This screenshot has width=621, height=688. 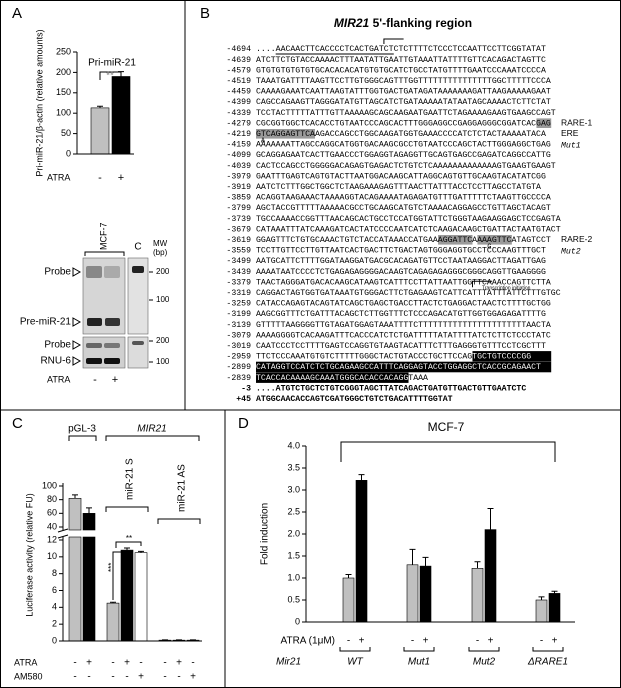 What do you see at coordinates (63, 92) in the screenshot?
I see `y-tick-label: 150` at bounding box center [63, 92].